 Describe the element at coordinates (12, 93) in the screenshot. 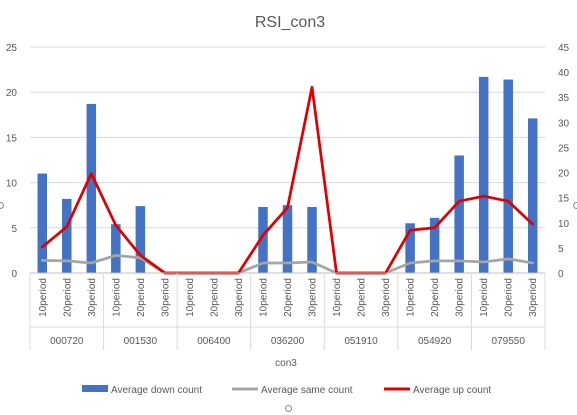

I see `left-tick-label: 20` at that location.